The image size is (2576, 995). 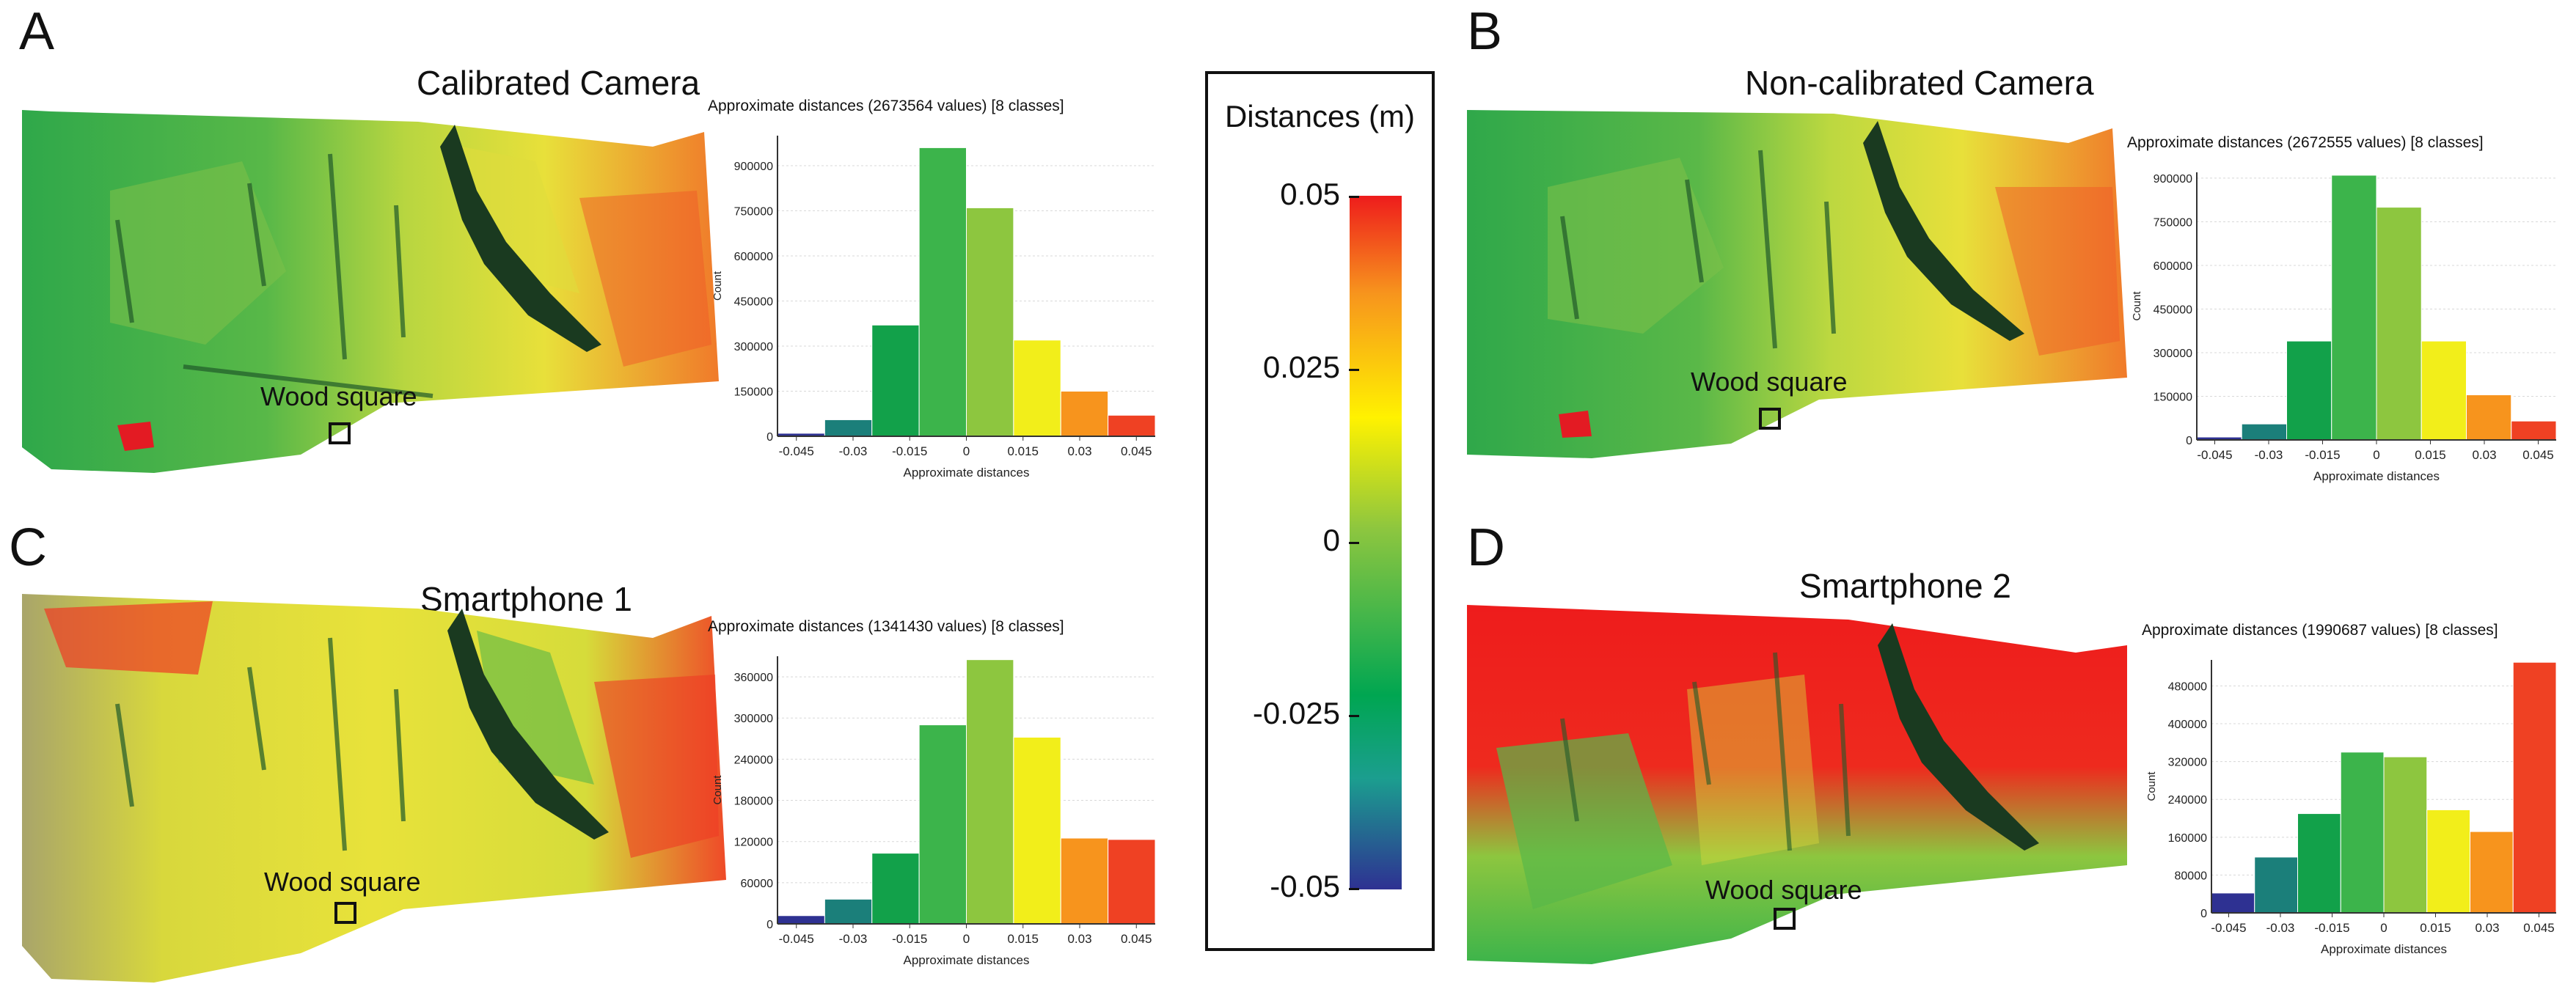 What do you see at coordinates (374, 788) in the screenshot?
I see `terrain-map-c: Wood square` at bounding box center [374, 788].